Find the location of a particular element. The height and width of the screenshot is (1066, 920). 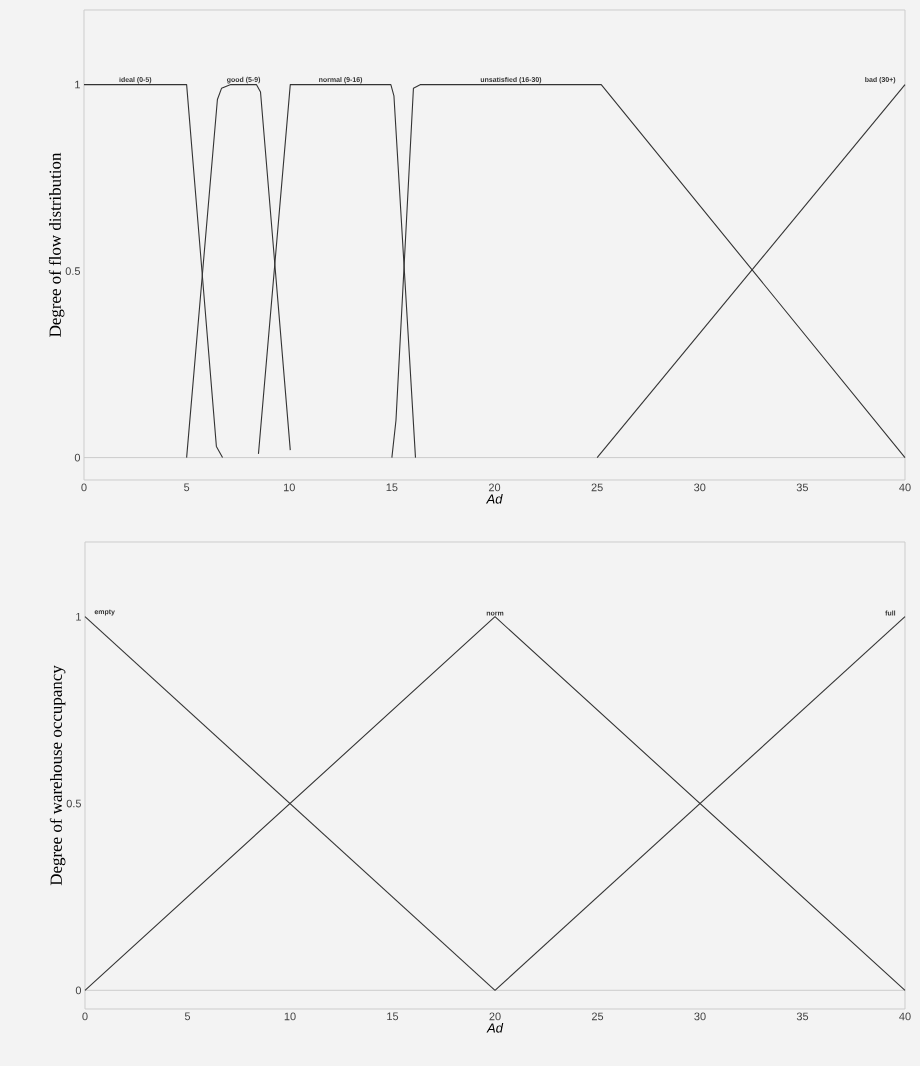

y-axis-title: Degree of warehouse occupancy is located at coordinates (57, 775).